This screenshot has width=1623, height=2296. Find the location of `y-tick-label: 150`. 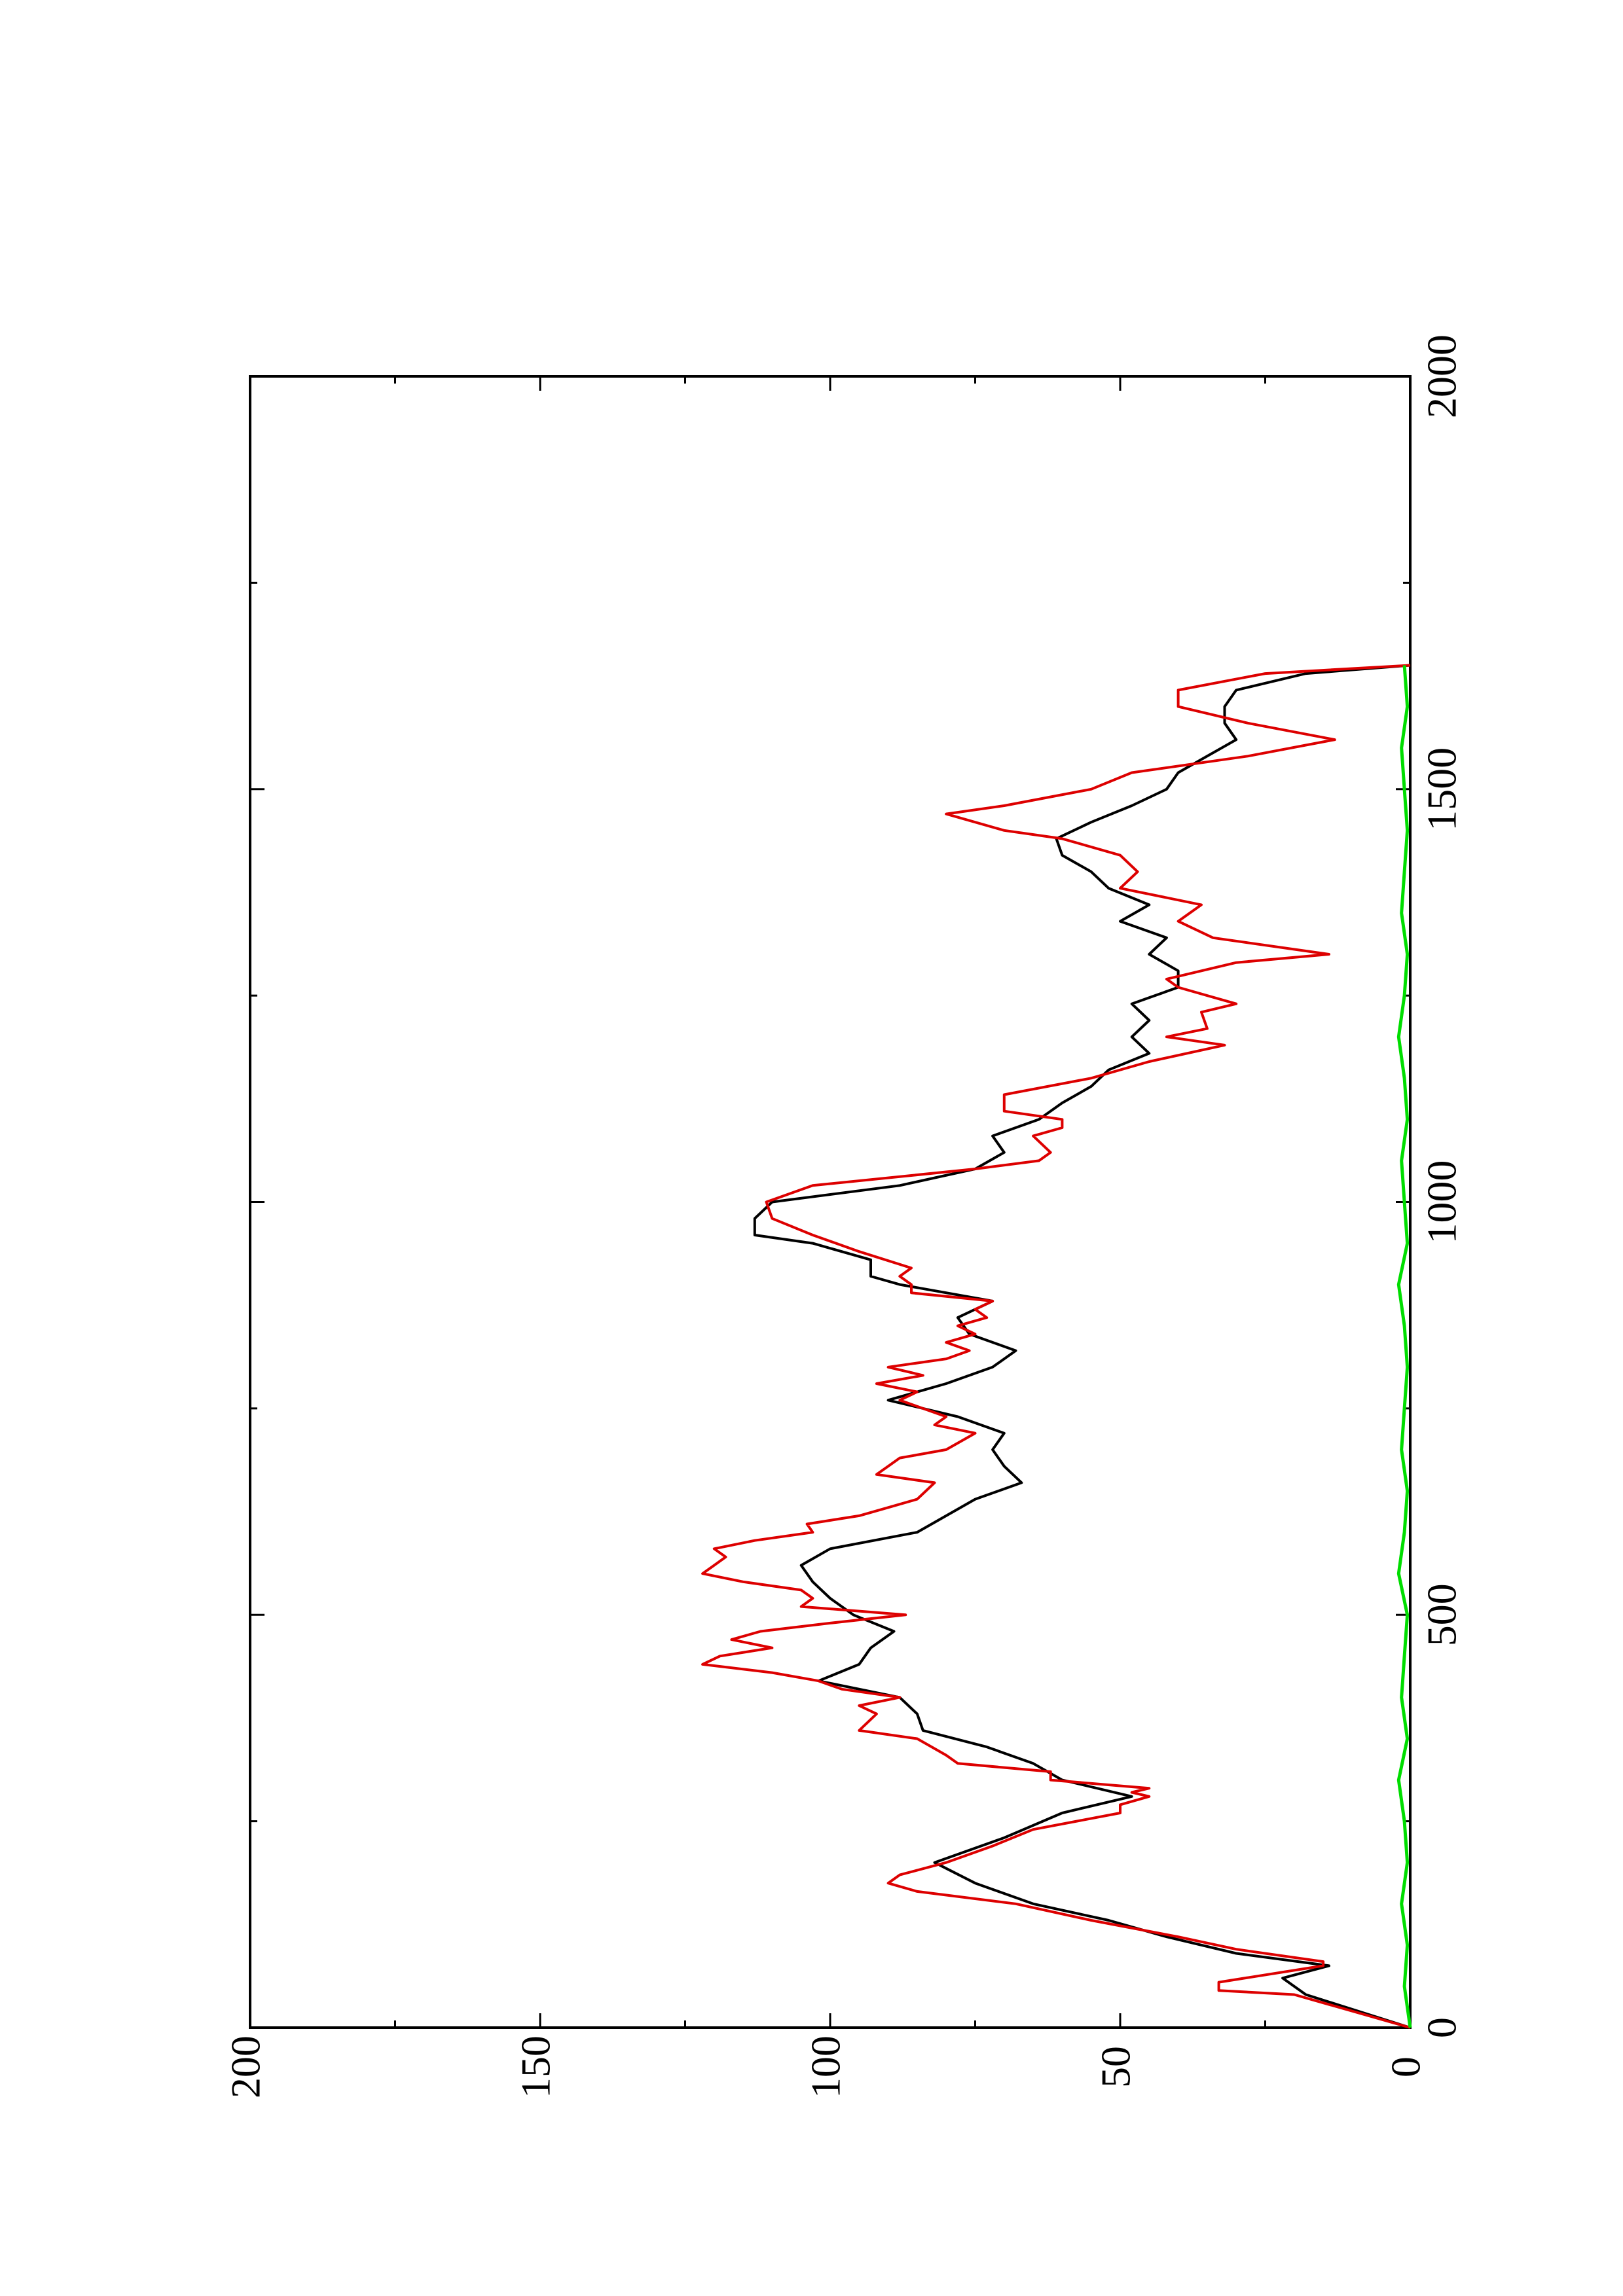

y-tick-label: 150 is located at coordinates (536, 2067).